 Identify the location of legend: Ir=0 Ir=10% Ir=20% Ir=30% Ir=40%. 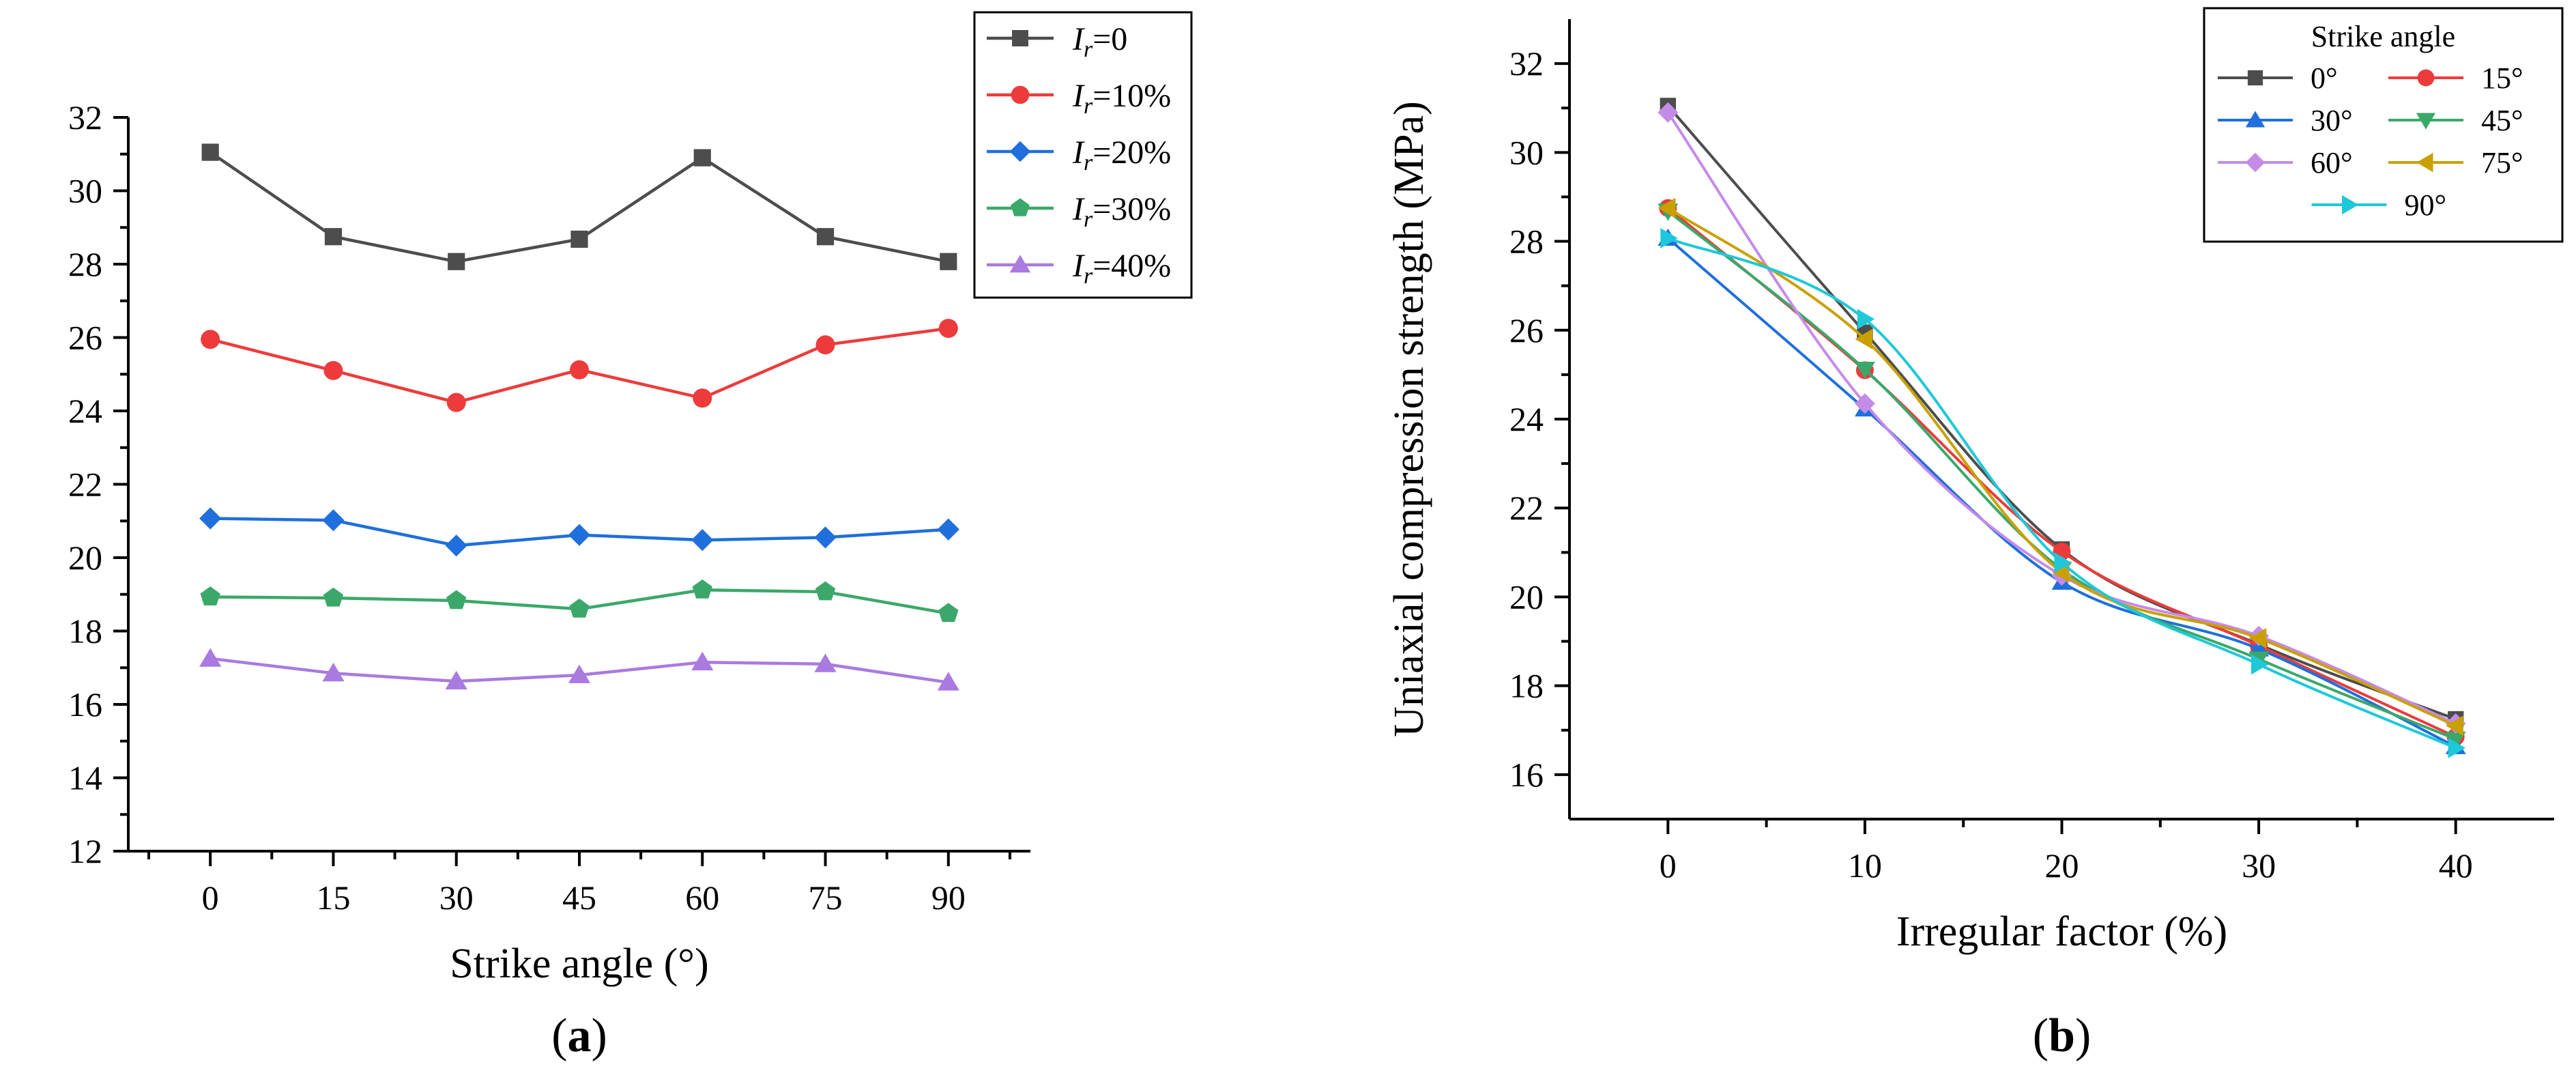
(1083, 155).